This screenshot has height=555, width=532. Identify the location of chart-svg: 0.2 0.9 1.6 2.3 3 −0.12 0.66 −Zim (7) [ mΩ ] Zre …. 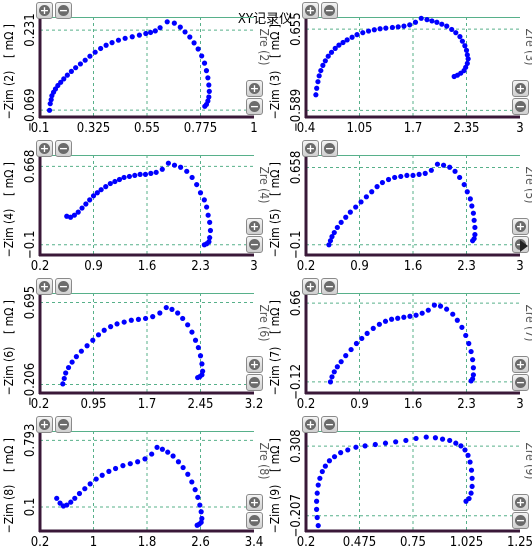
(400, 351).